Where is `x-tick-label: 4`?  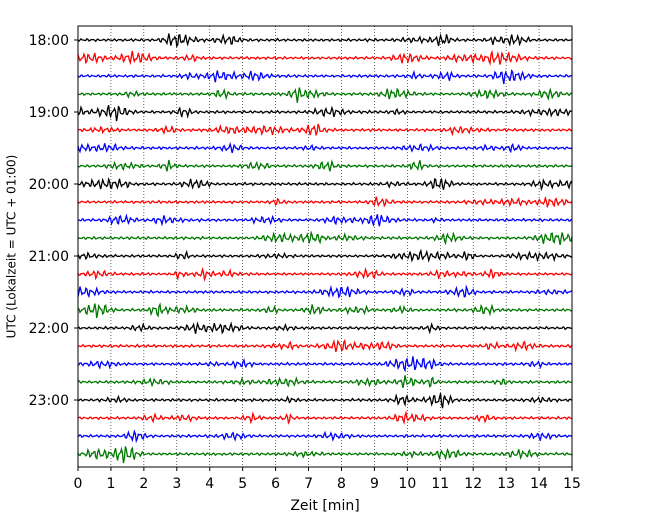 x-tick-label: 4 is located at coordinates (209, 484).